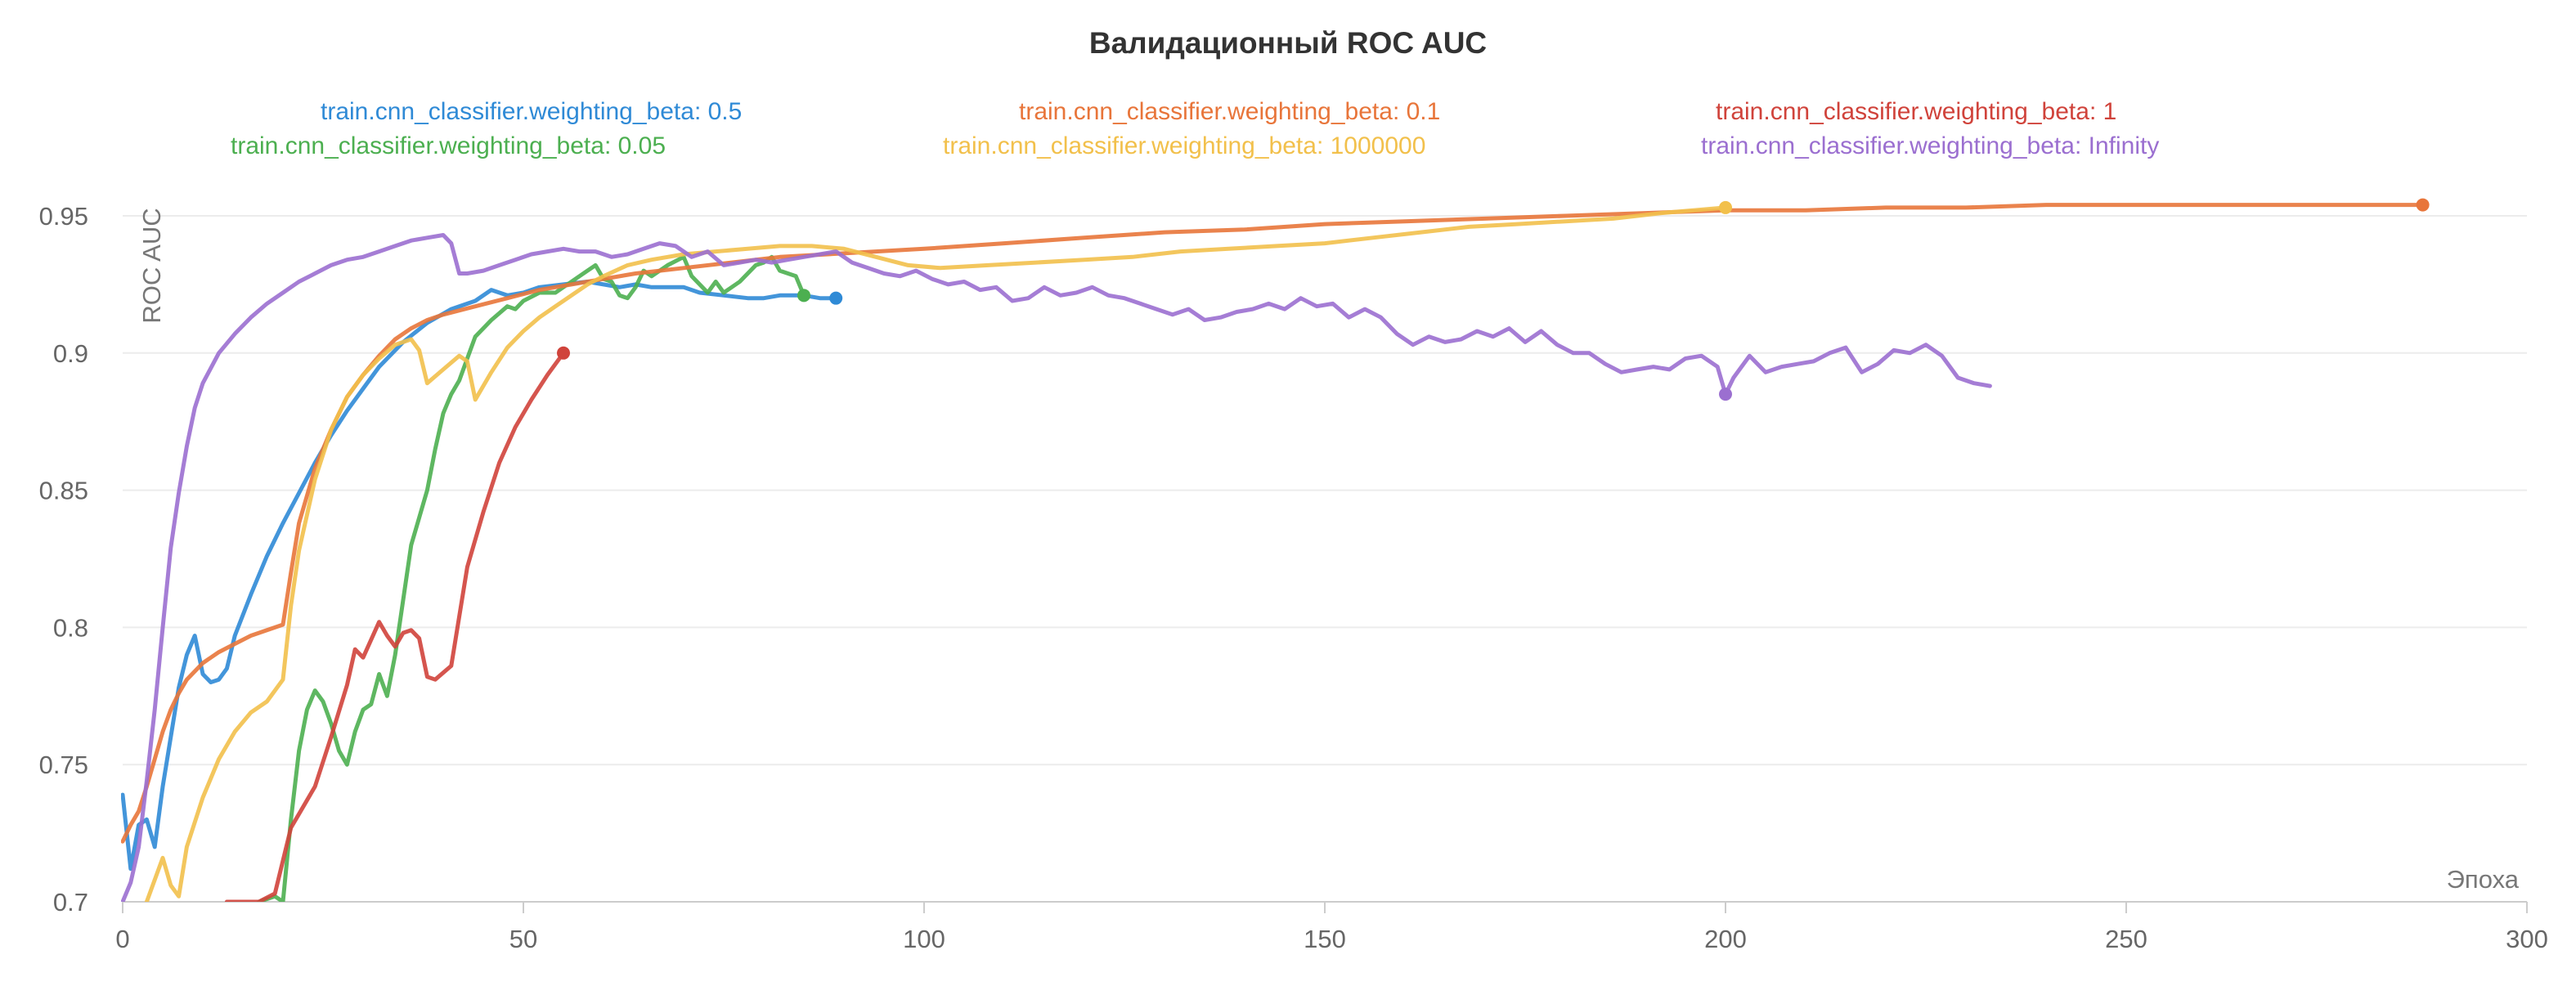  I want to click on x-tick-label: 50, so click(523, 939).